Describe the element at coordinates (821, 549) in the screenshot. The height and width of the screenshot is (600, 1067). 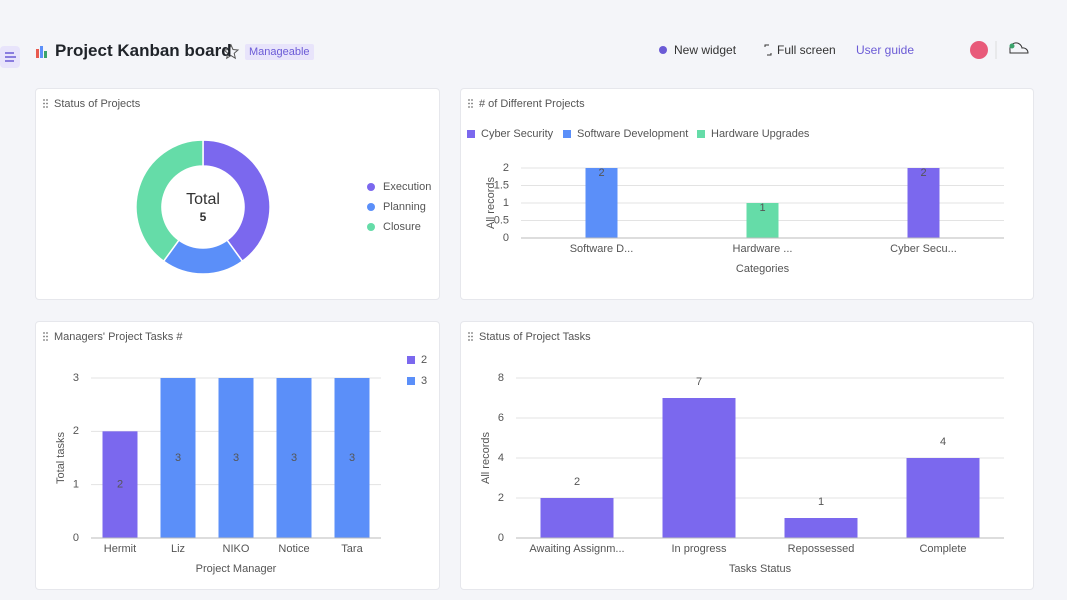
I see `x-tick-label: Repossessed` at that location.